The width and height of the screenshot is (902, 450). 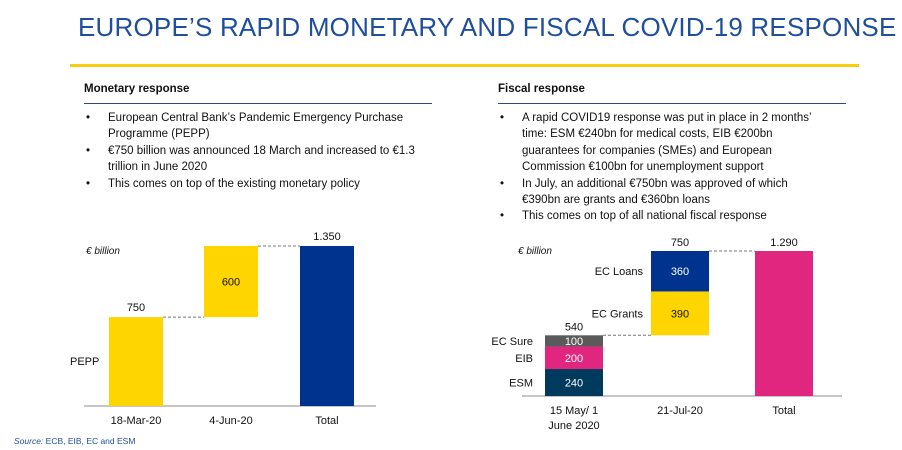 I want to click on fiscal-heading-rule, so click(x=672, y=103).